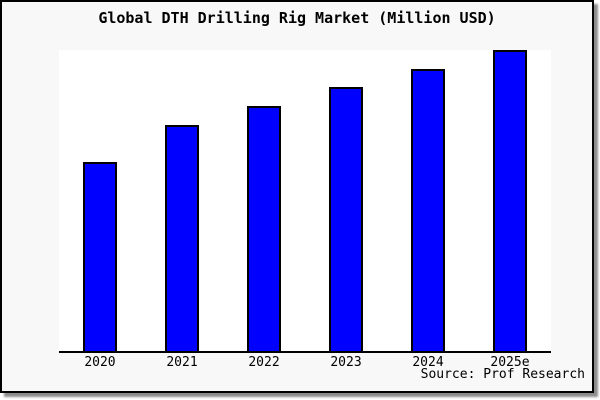 Image resolution: width=600 pixels, height=400 pixels. What do you see at coordinates (100, 362) in the screenshot?
I see `x-tick-label-2020: 2020` at bounding box center [100, 362].